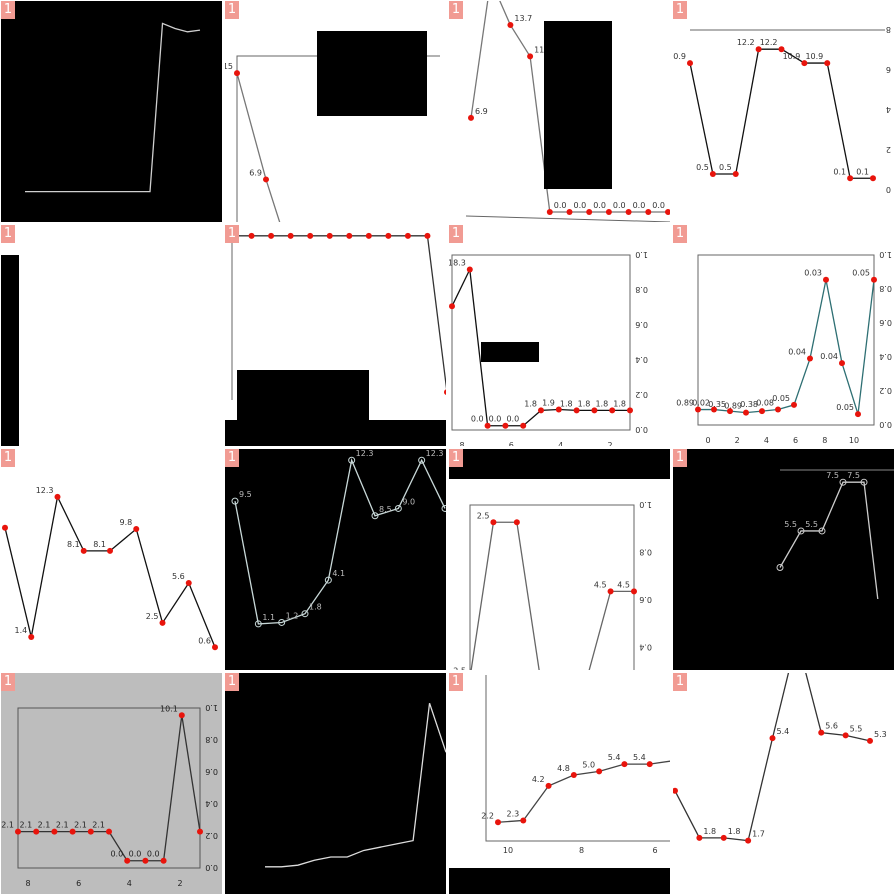 Image resolution: width=896 pixels, height=896 pixels. Describe the element at coordinates (758, 834) in the screenshot. I see `data-label: 1.7` at that location.